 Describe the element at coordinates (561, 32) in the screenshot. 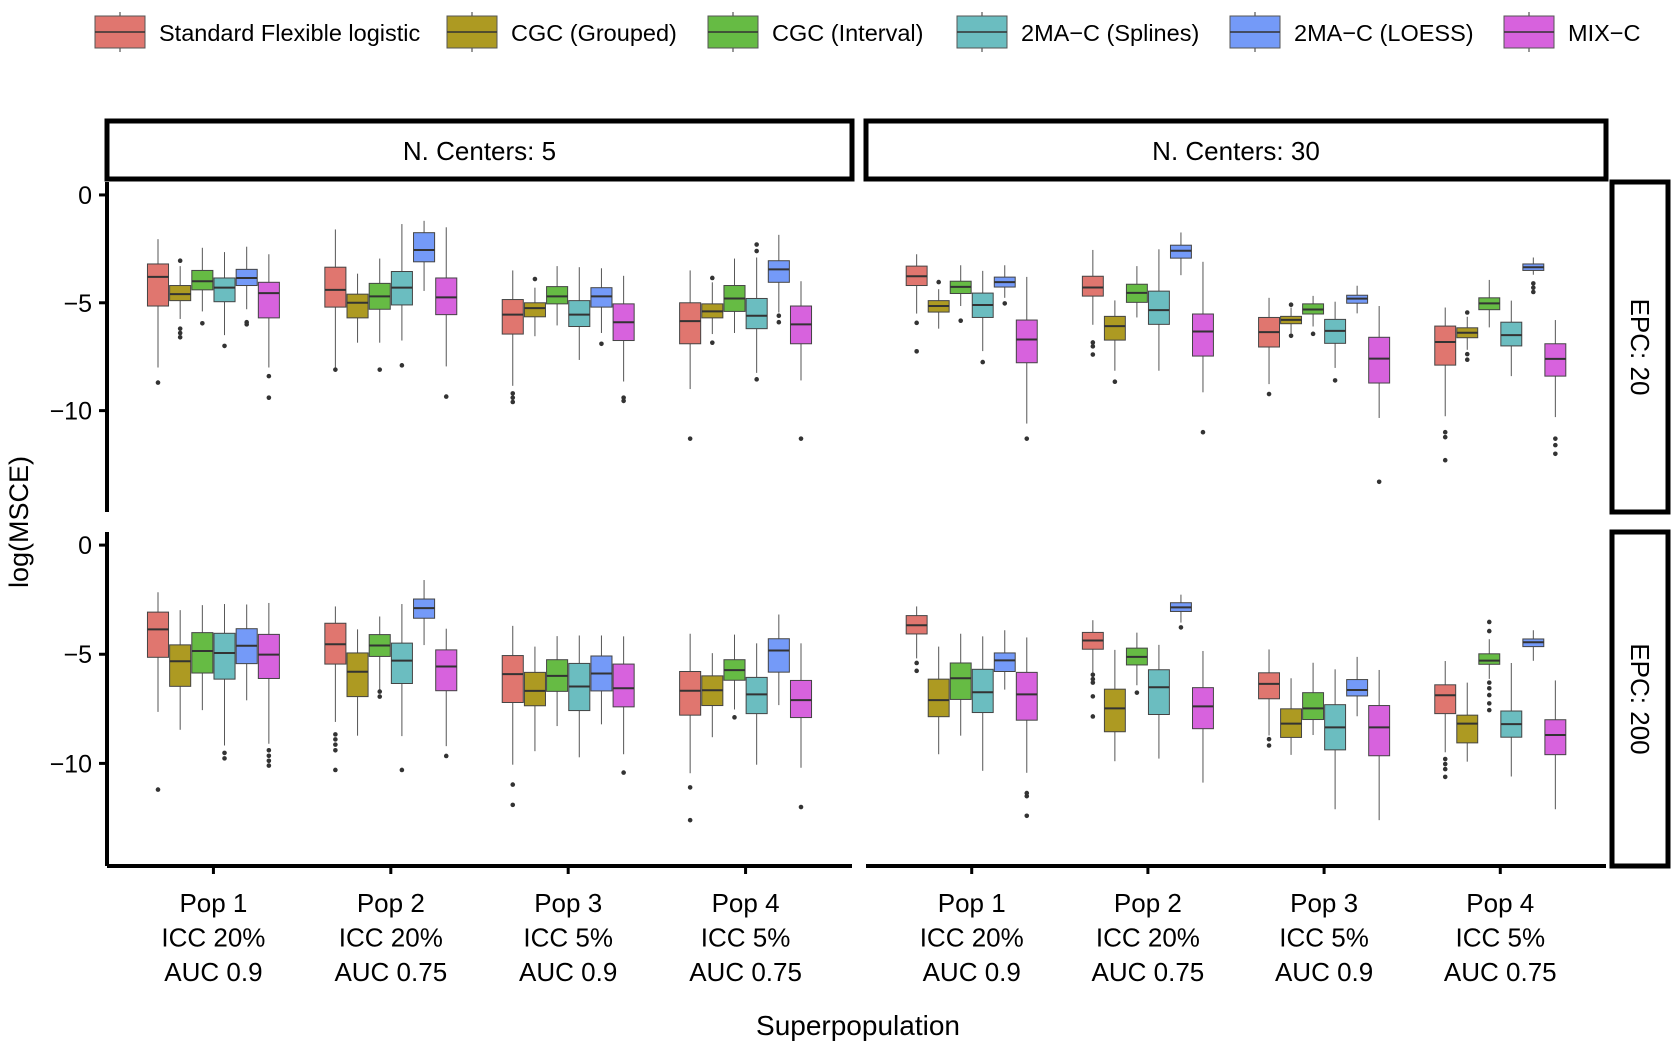

I see `legend-item: CGC (Grouped)` at that location.